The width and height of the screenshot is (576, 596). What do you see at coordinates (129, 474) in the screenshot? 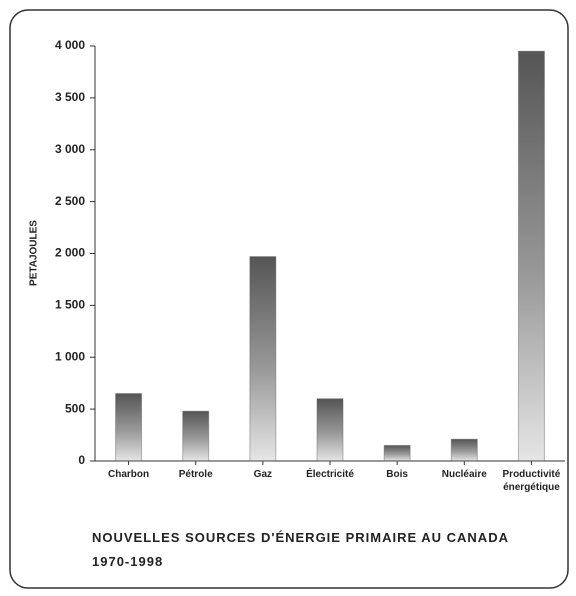
I see `x-tick-label: Charbon` at bounding box center [129, 474].